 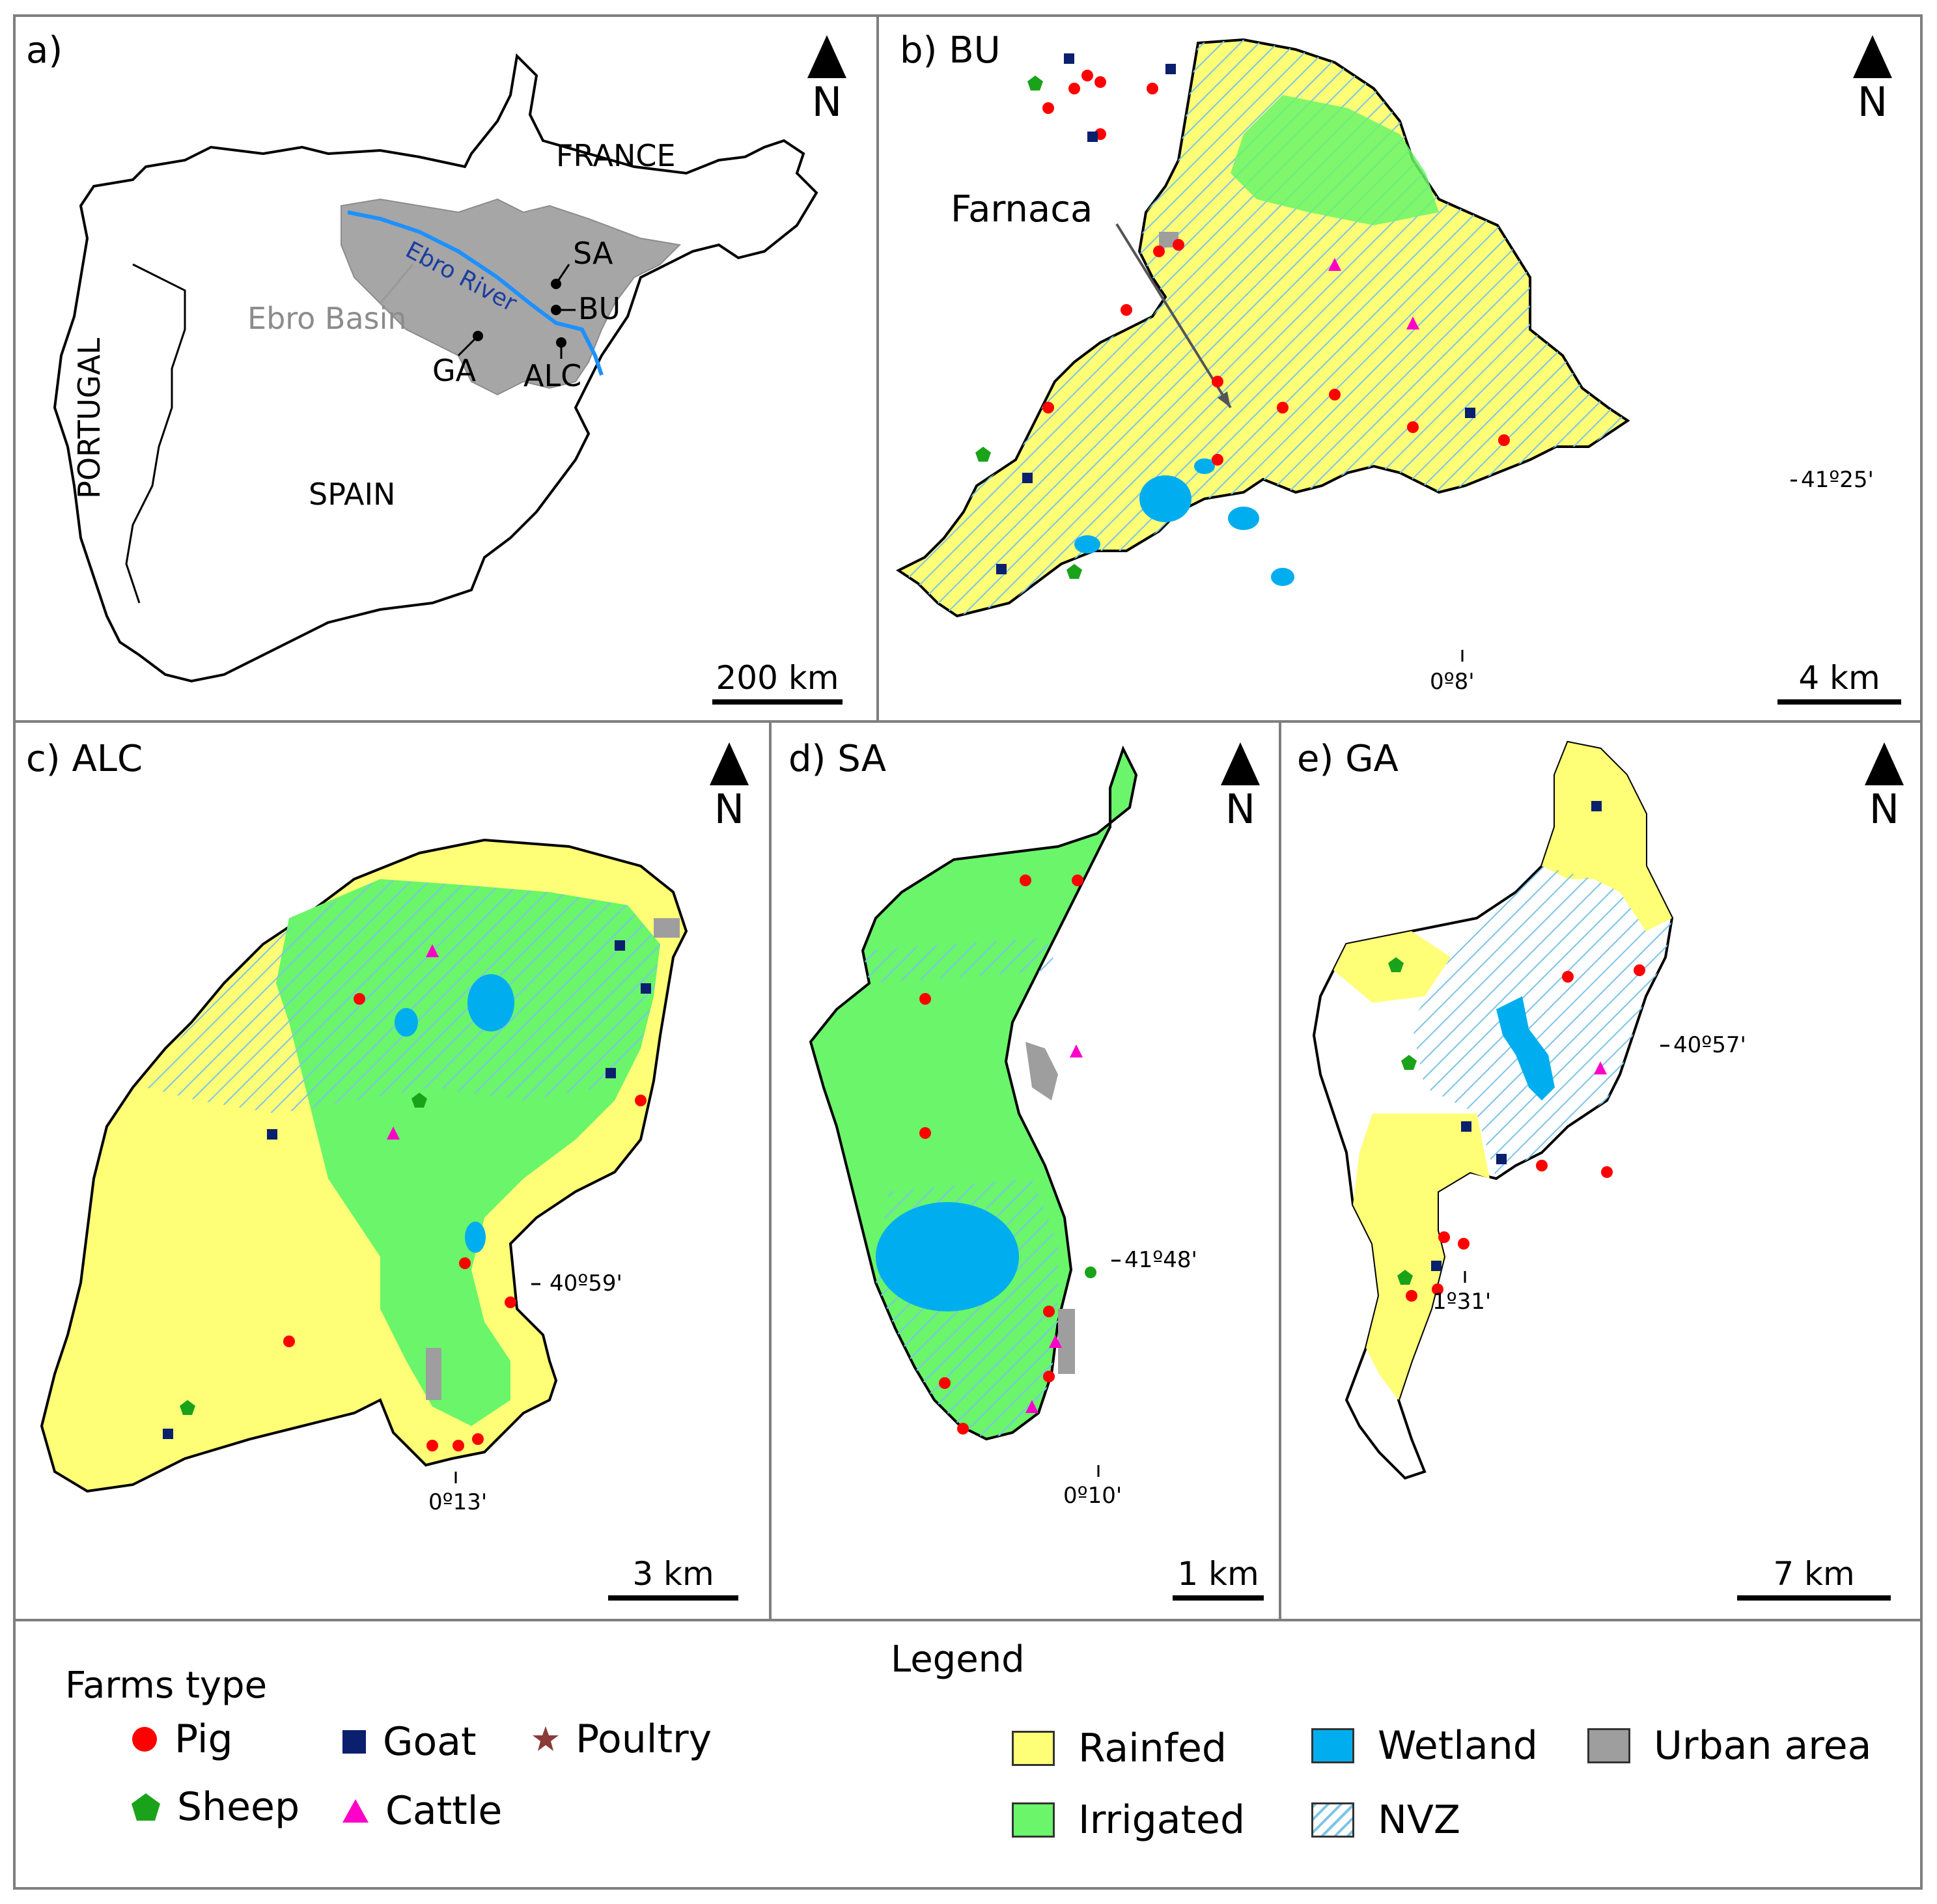 What do you see at coordinates (1033, 1749) in the screenshot?
I see `rainfed-swatch` at bounding box center [1033, 1749].